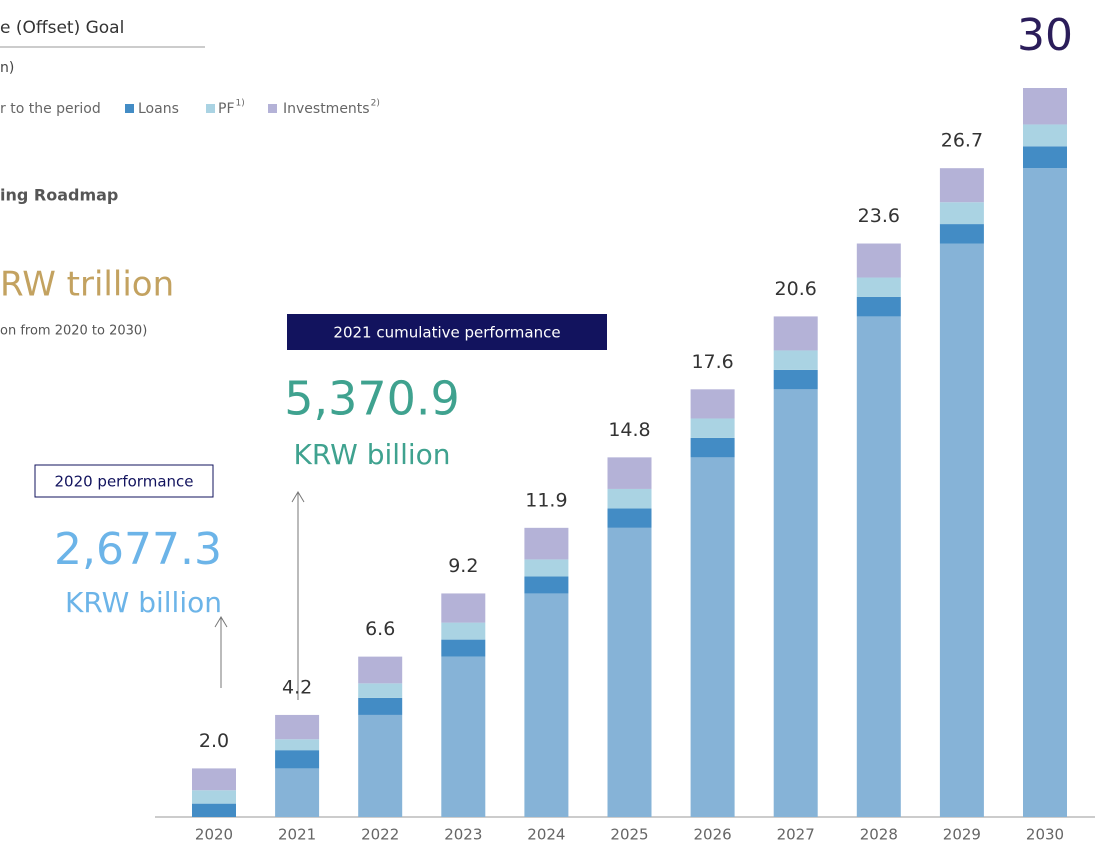  I want to click on x-tick-label: 2029, so click(962, 835).